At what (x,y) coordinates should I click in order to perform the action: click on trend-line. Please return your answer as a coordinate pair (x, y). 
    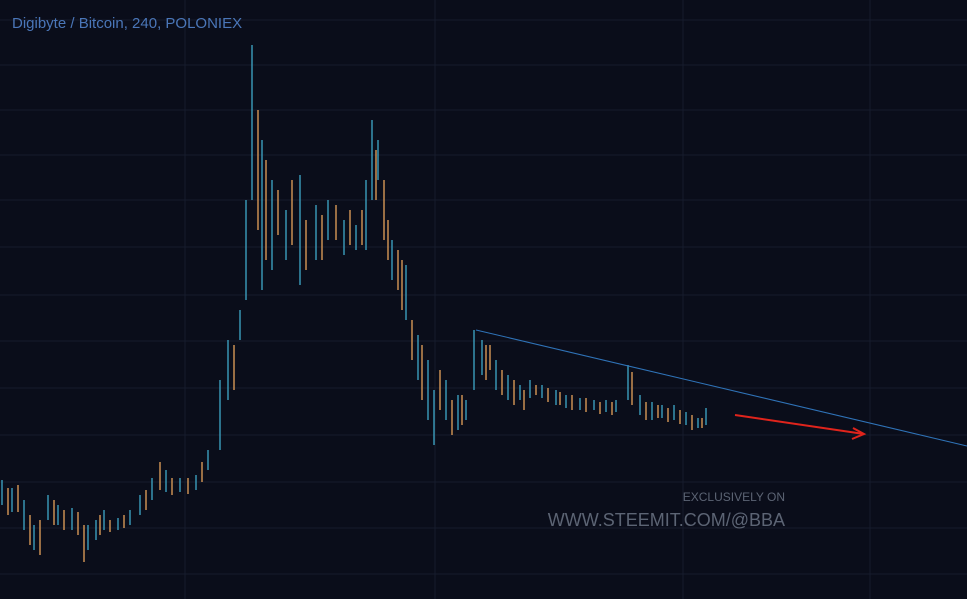
    Looking at the image, I should click on (721, 388).